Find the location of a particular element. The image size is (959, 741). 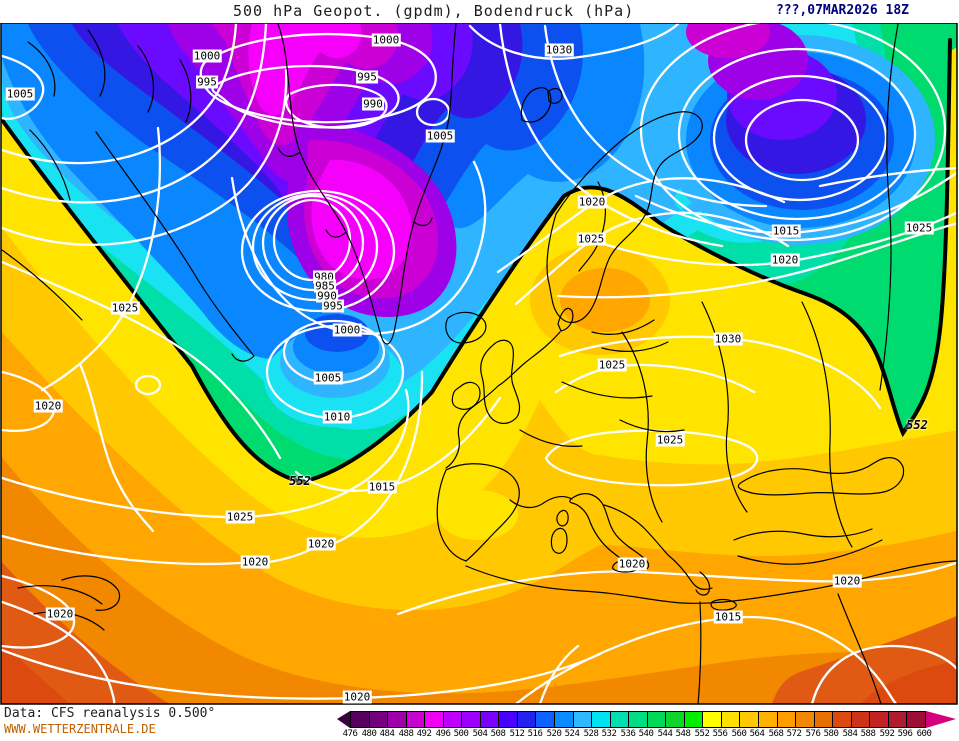

colorbar-right-arrow-icon is located at coordinates (941, 719).